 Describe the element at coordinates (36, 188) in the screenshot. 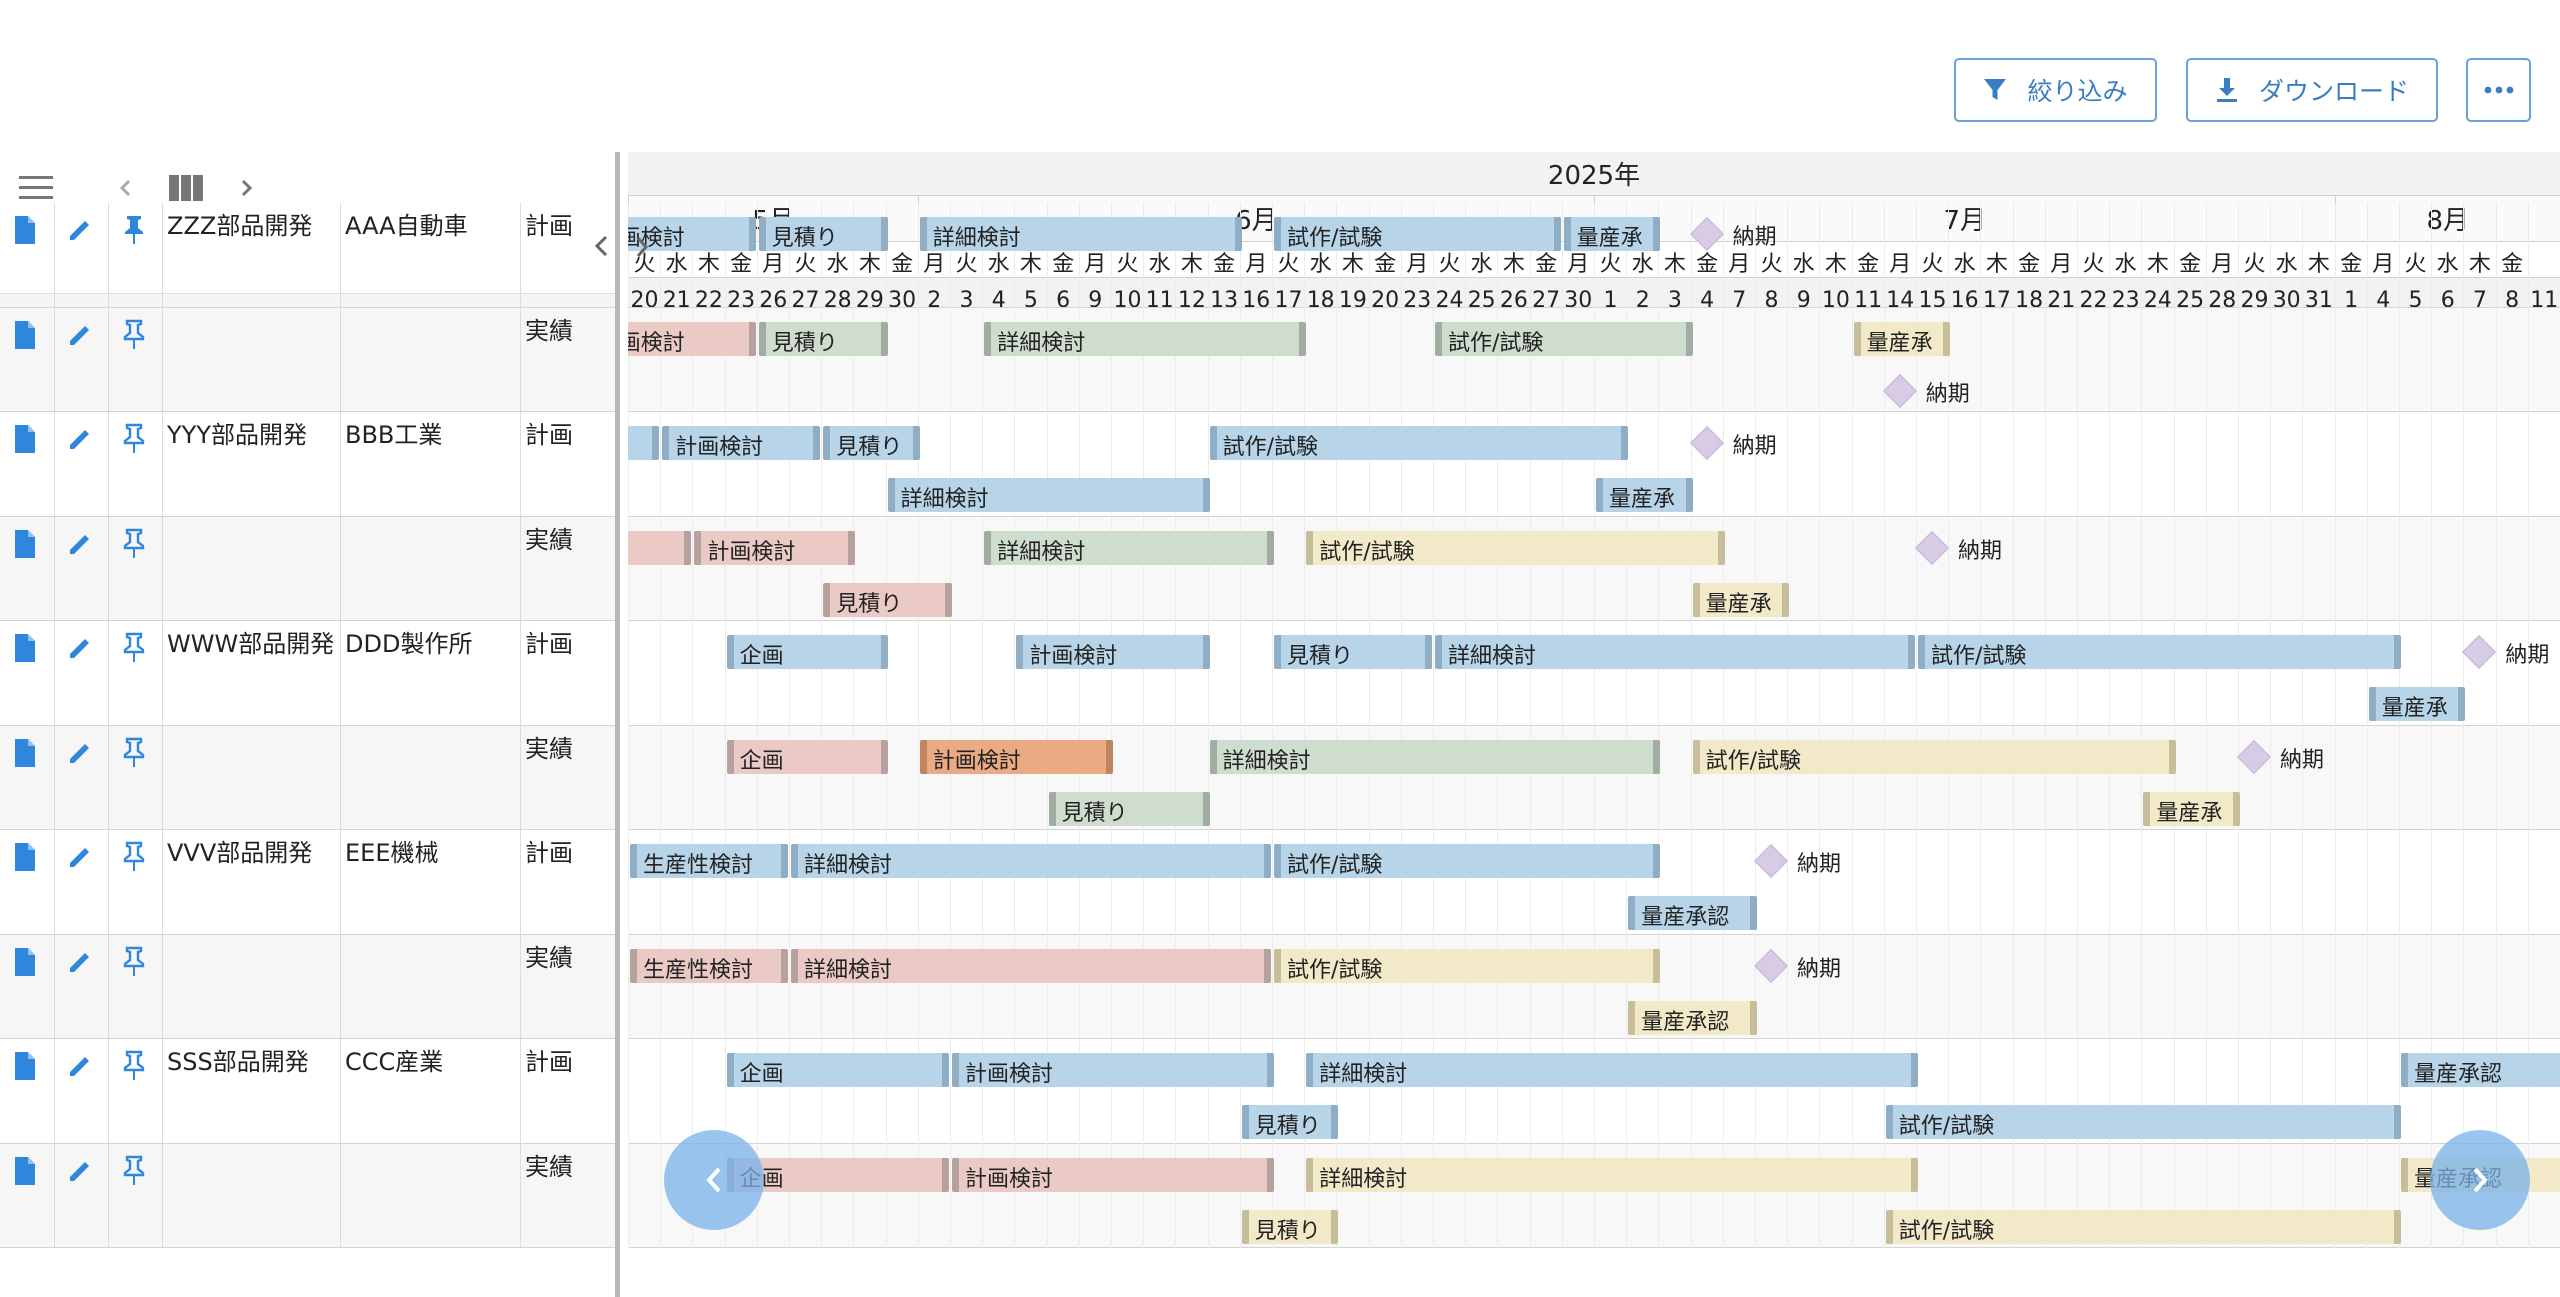

I see `menu-button` at that location.